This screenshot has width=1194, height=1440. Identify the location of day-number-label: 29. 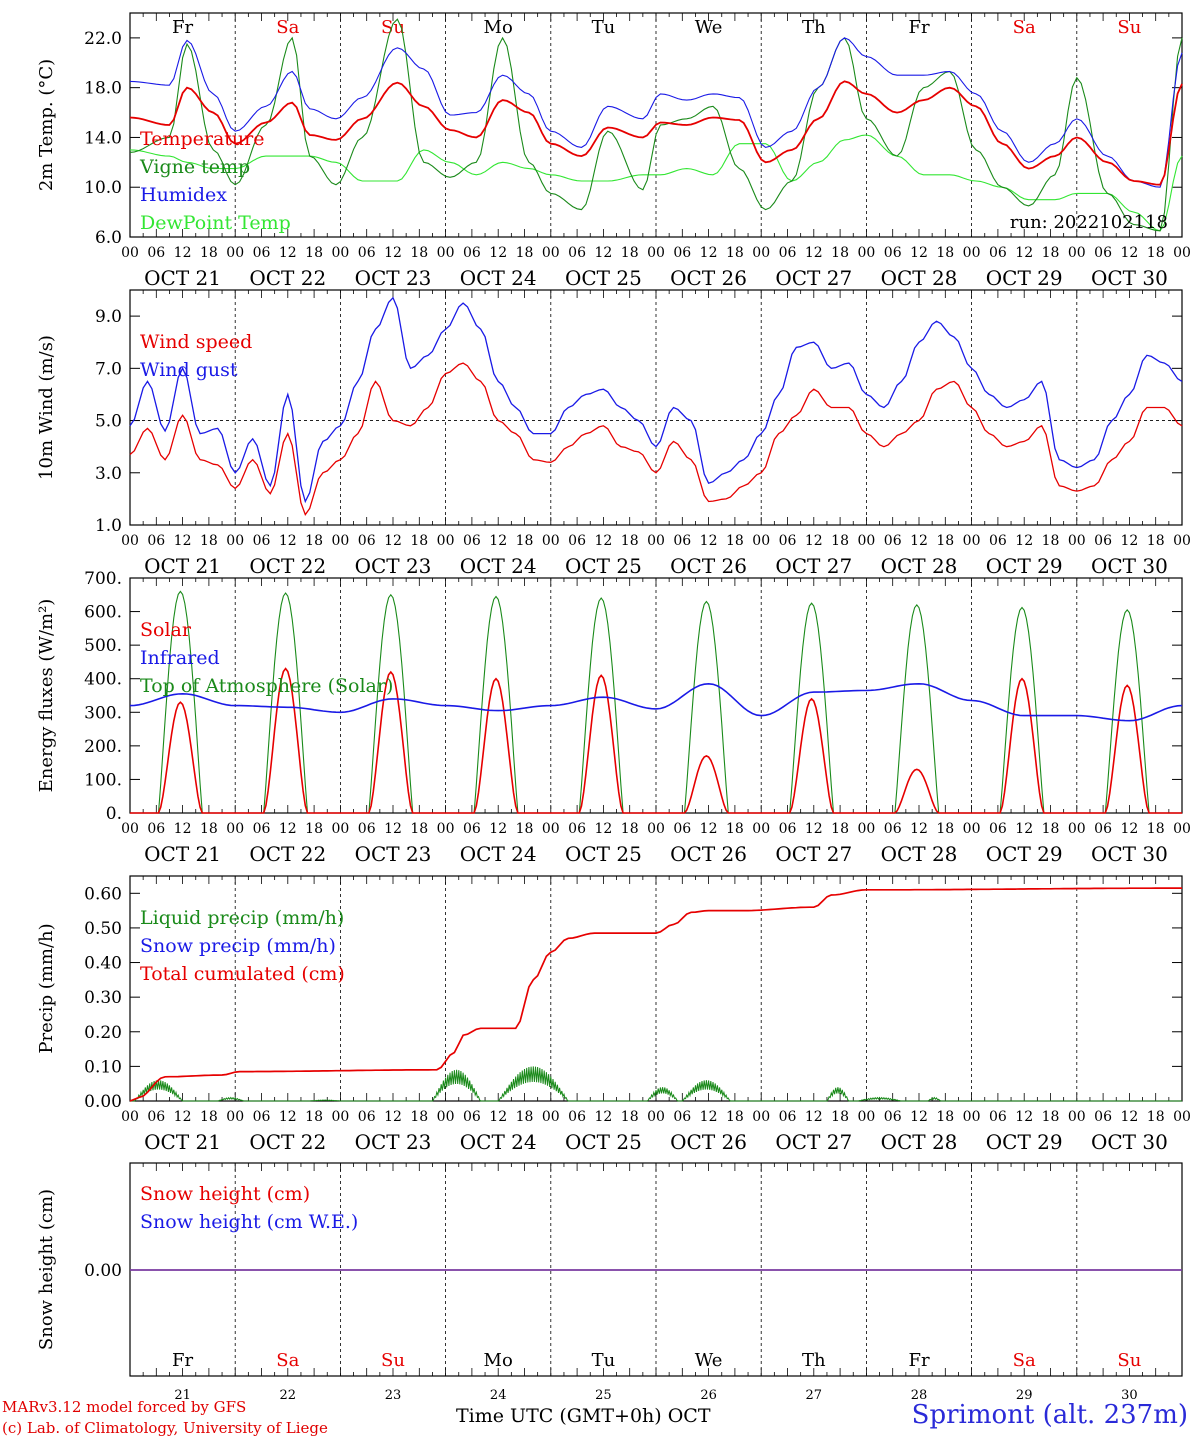
(1024, 1395).